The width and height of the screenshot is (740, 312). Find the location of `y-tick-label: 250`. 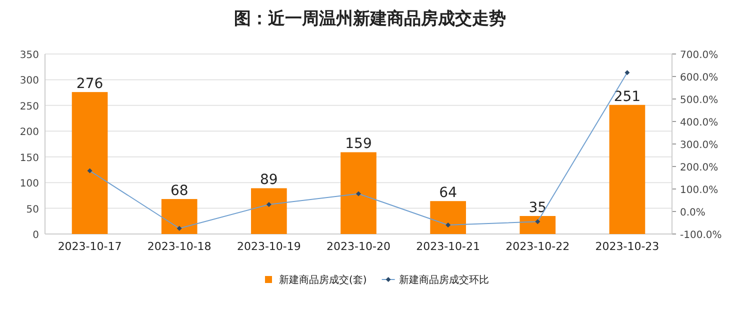

y-tick-label: 250 is located at coordinates (29, 106).